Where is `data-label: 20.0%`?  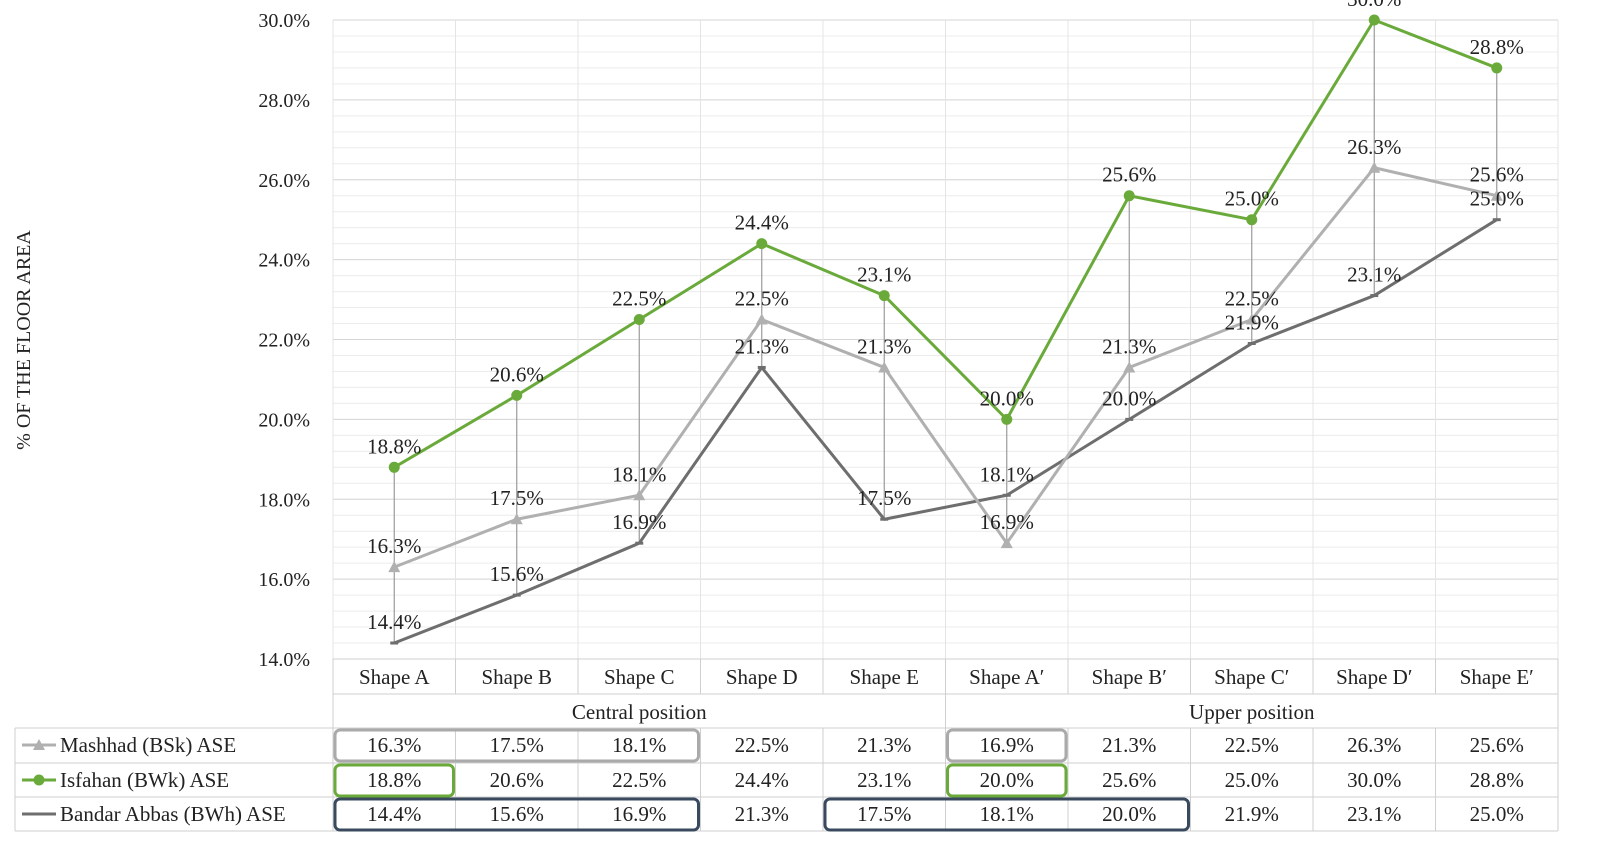
data-label: 20.0% is located at coordinates (1129, 398).